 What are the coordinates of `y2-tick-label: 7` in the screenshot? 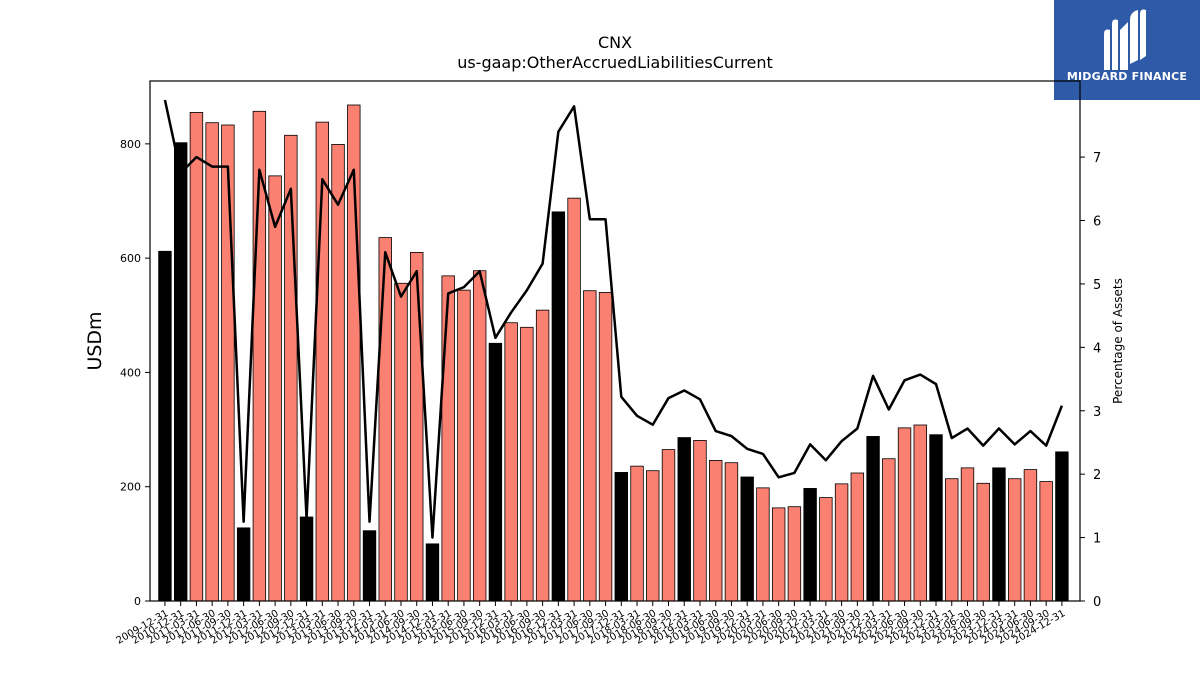 It's located at (1097, 158).